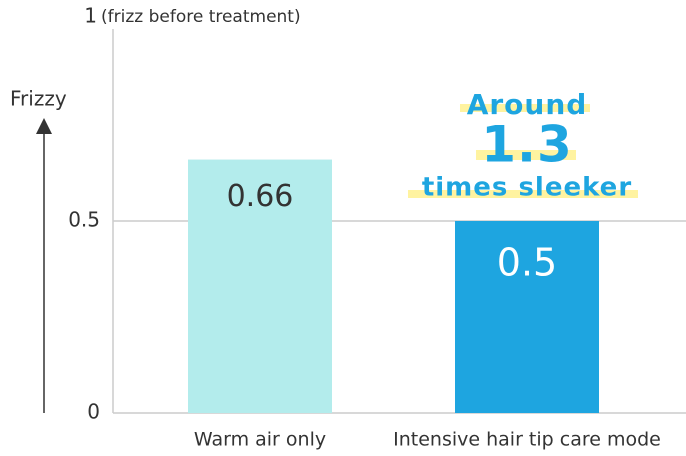  What do you see at coordinates (527, 440) in the screenshot?
I see `x-tick-label: Intensive hair tip care mode` at bounding box center [527, 440].